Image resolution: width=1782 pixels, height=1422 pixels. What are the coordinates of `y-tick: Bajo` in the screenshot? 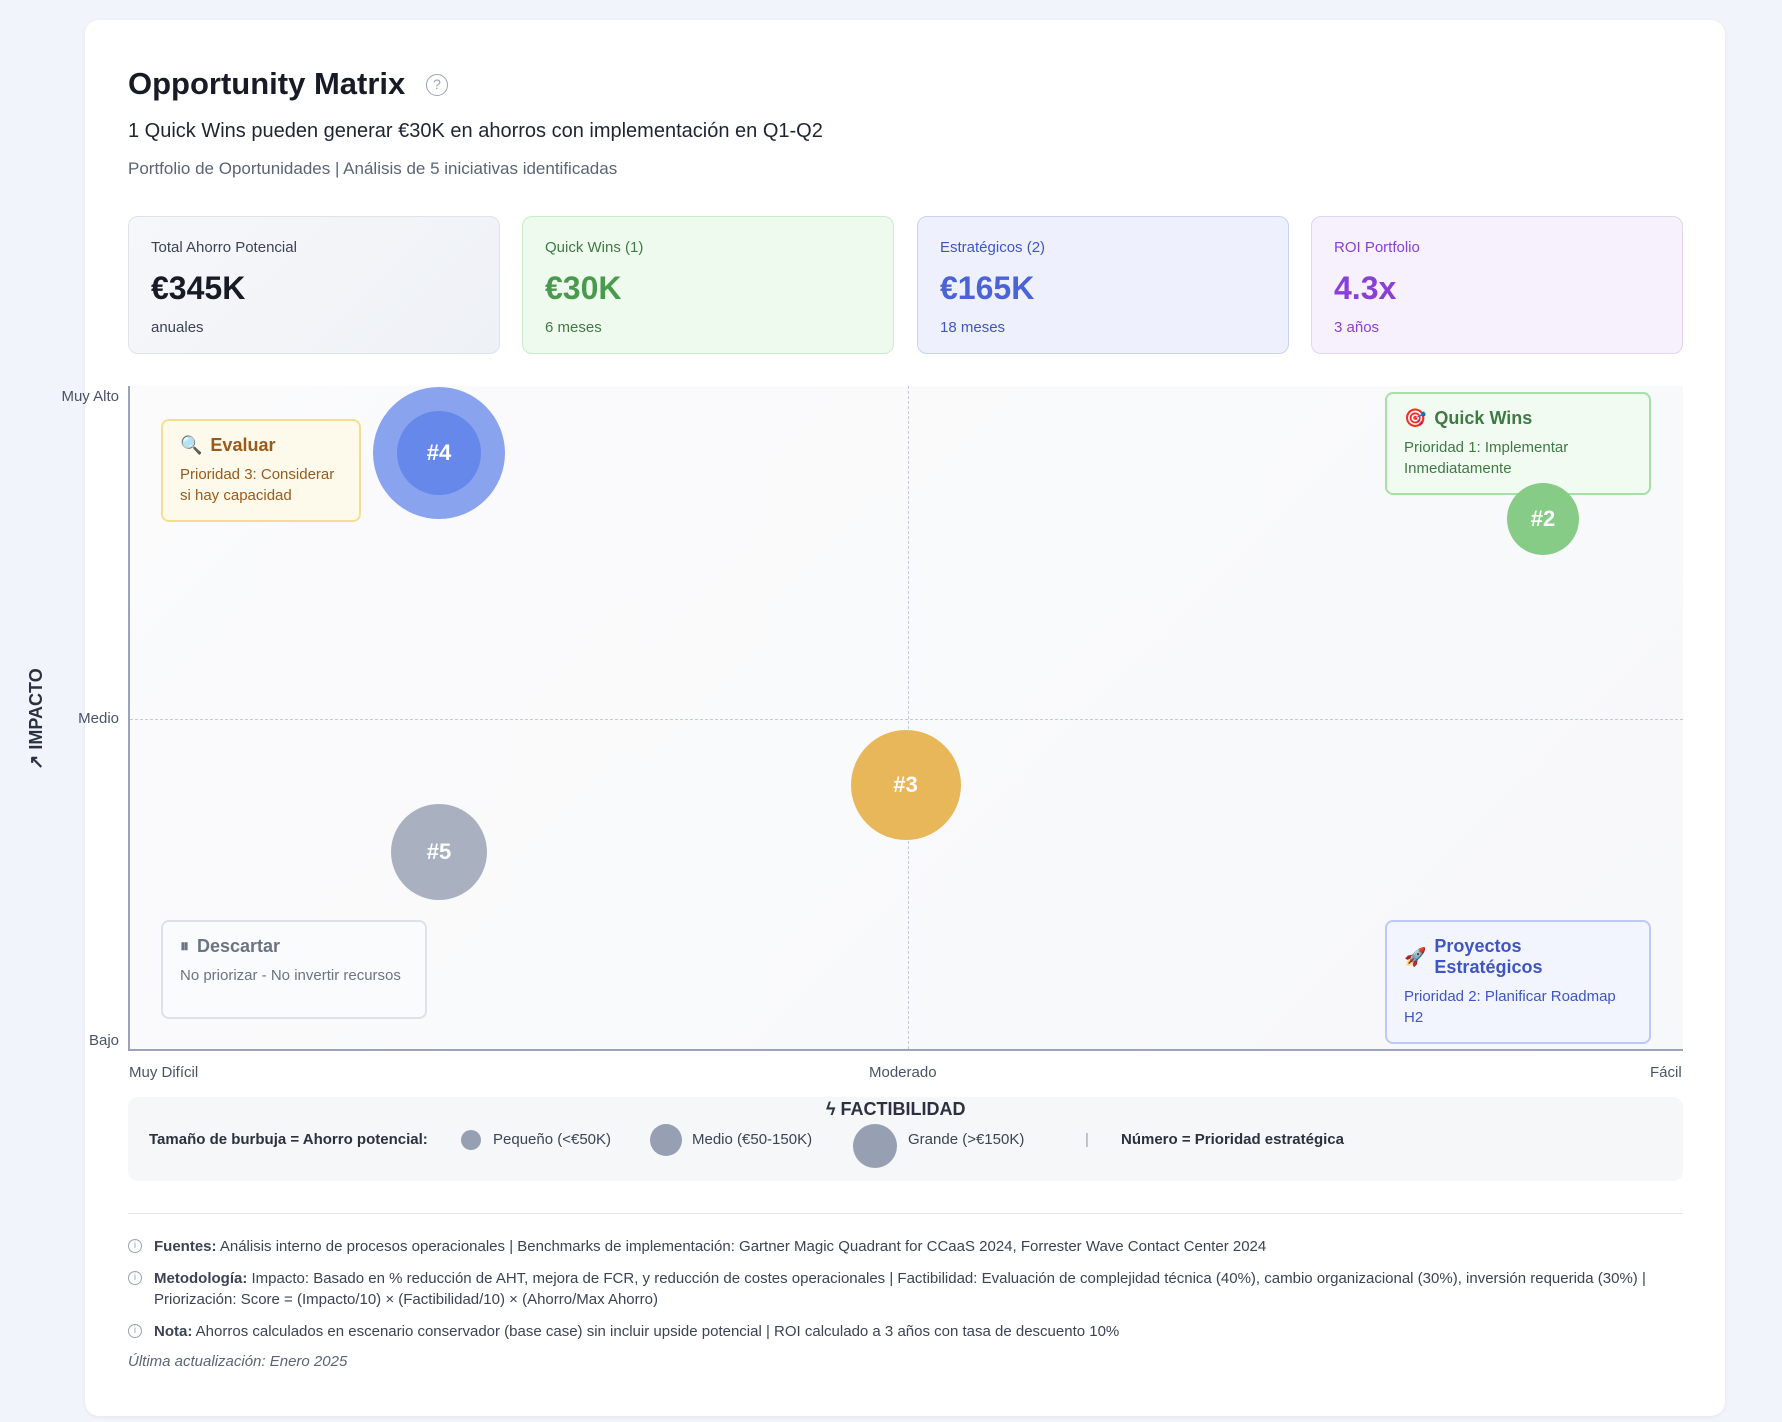 It's located at (103, 1040).